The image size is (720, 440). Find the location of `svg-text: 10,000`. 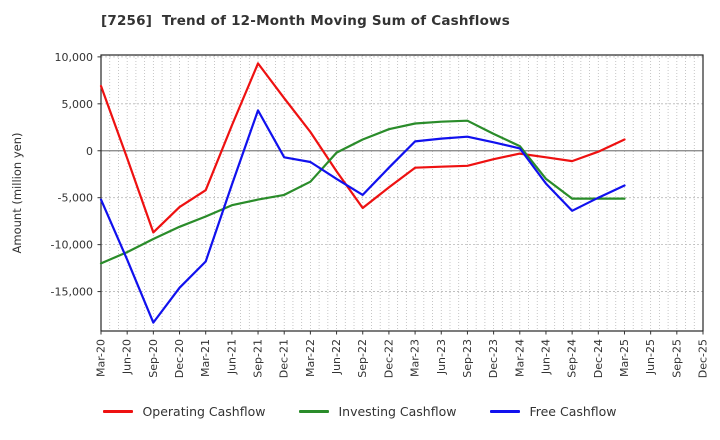

svg-text: 10,000 is located at coordinates (74, 57).